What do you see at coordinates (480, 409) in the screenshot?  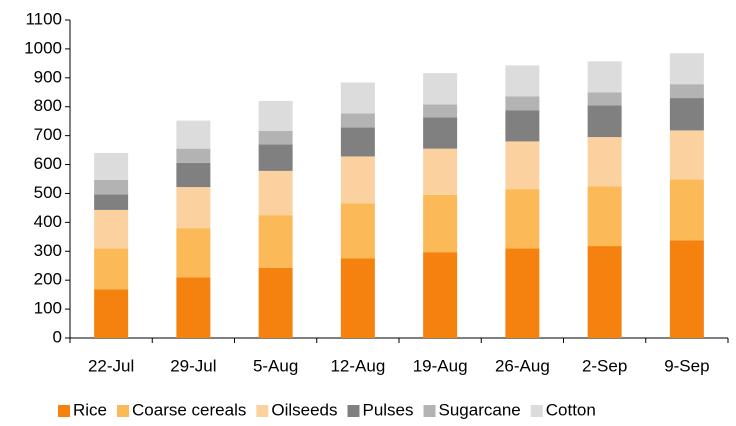 I see `legend-label: Sugarcane` at bounding box center [480, 409].